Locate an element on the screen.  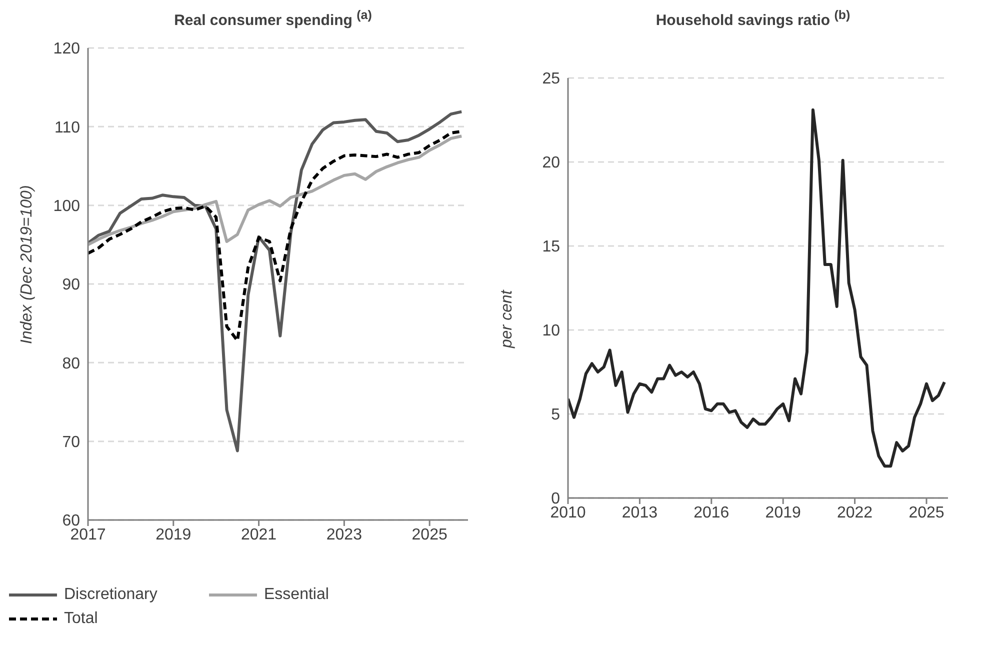
y-tick-label: 70 is located at coordinates (71, 443).